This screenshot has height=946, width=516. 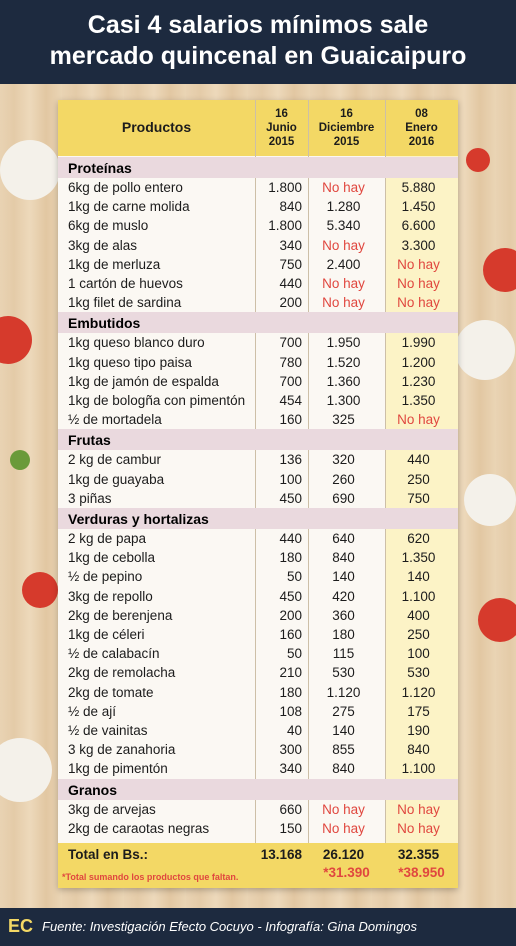 What do you see at coordinates (343, 381) in the screenshot?
I see `price: 1.360` at bounding box center [343, 381].